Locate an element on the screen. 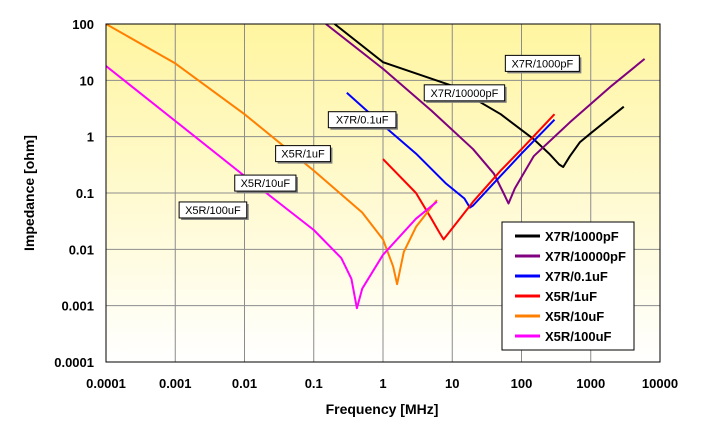 This screenshot has height=430, width=707. callout-label: X7R/1000pF is located at coordinates (542, 64).